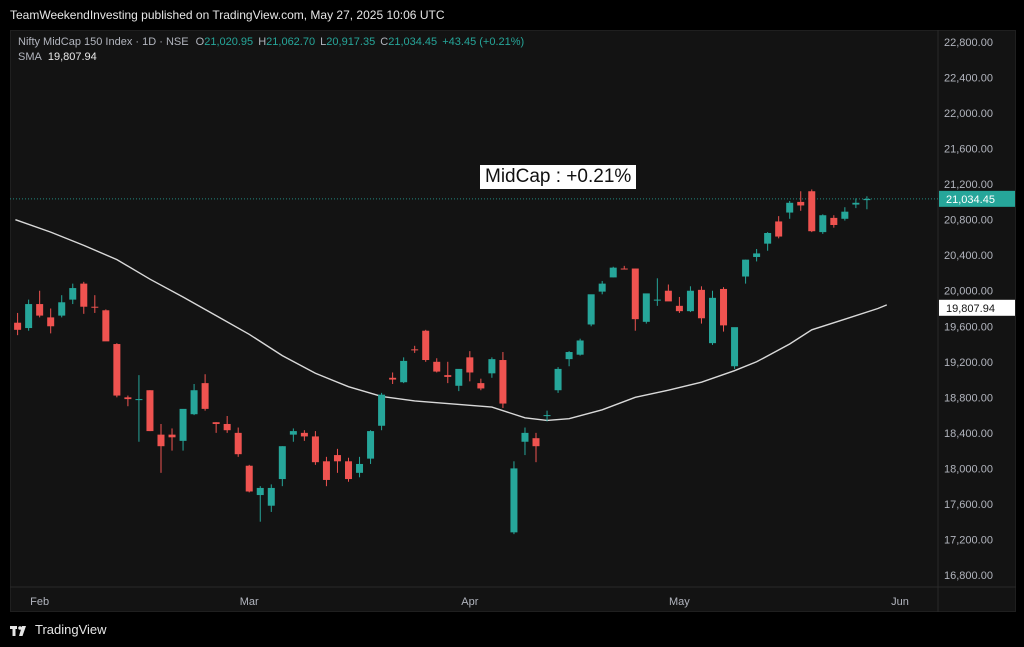 This screenshot has height=647, width=1024. Describe the element at coordinates (200, 42) in the screenshot. I see `legend-open-label: O` at that location.